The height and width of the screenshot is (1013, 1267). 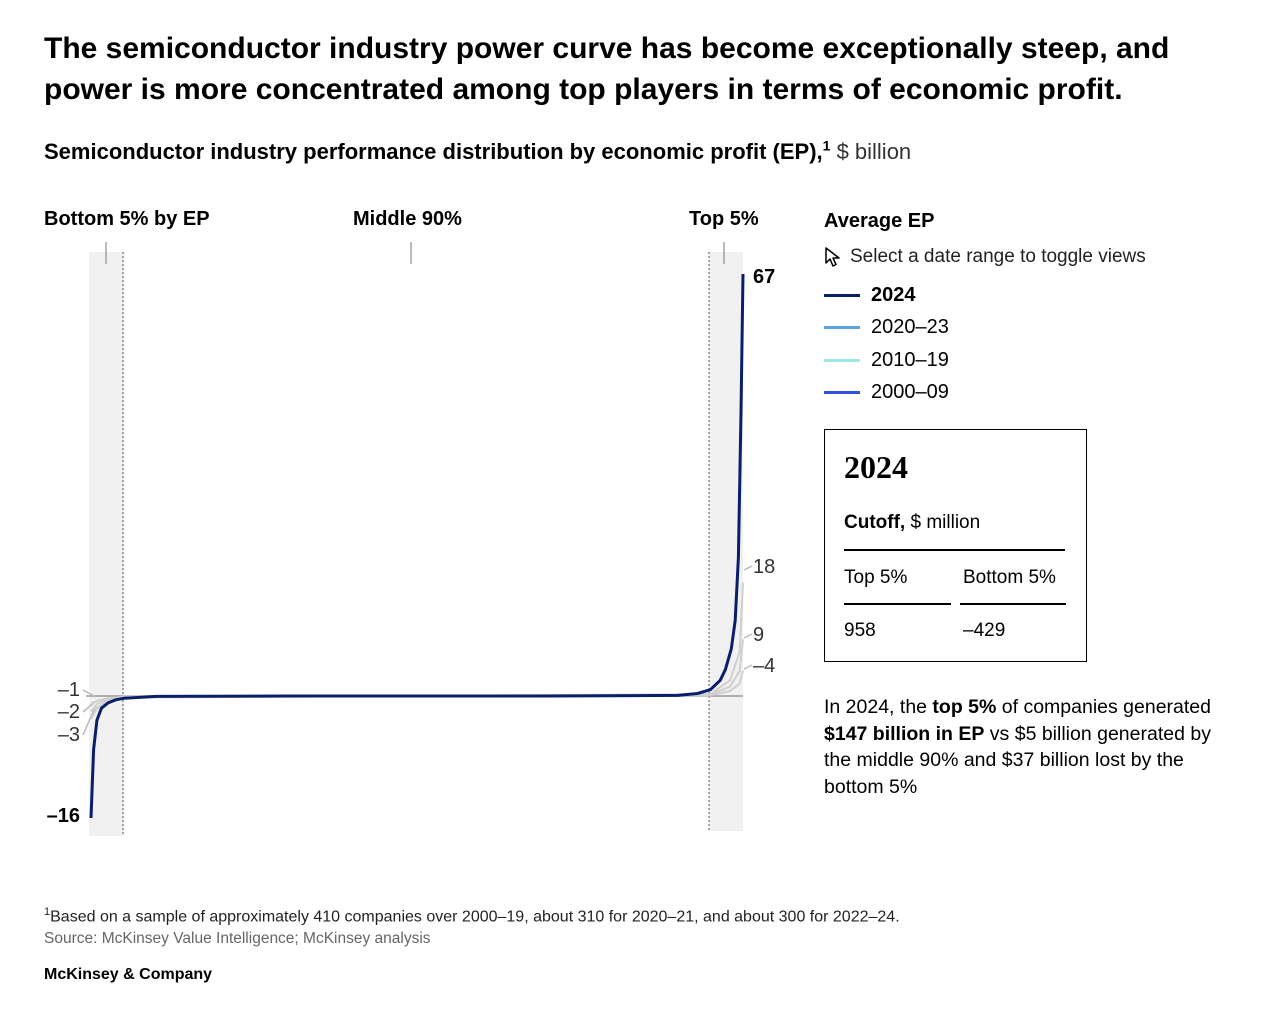 I want to click on legend-label: 2020–23, so click(x=910, y=327).